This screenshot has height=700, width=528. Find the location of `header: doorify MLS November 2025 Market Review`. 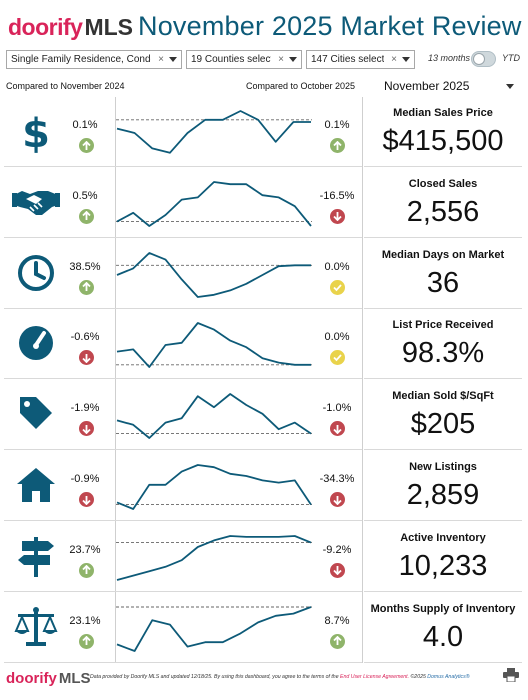

header: doorify MLS November 2025 Market Review is located at coordinates (264, 23).